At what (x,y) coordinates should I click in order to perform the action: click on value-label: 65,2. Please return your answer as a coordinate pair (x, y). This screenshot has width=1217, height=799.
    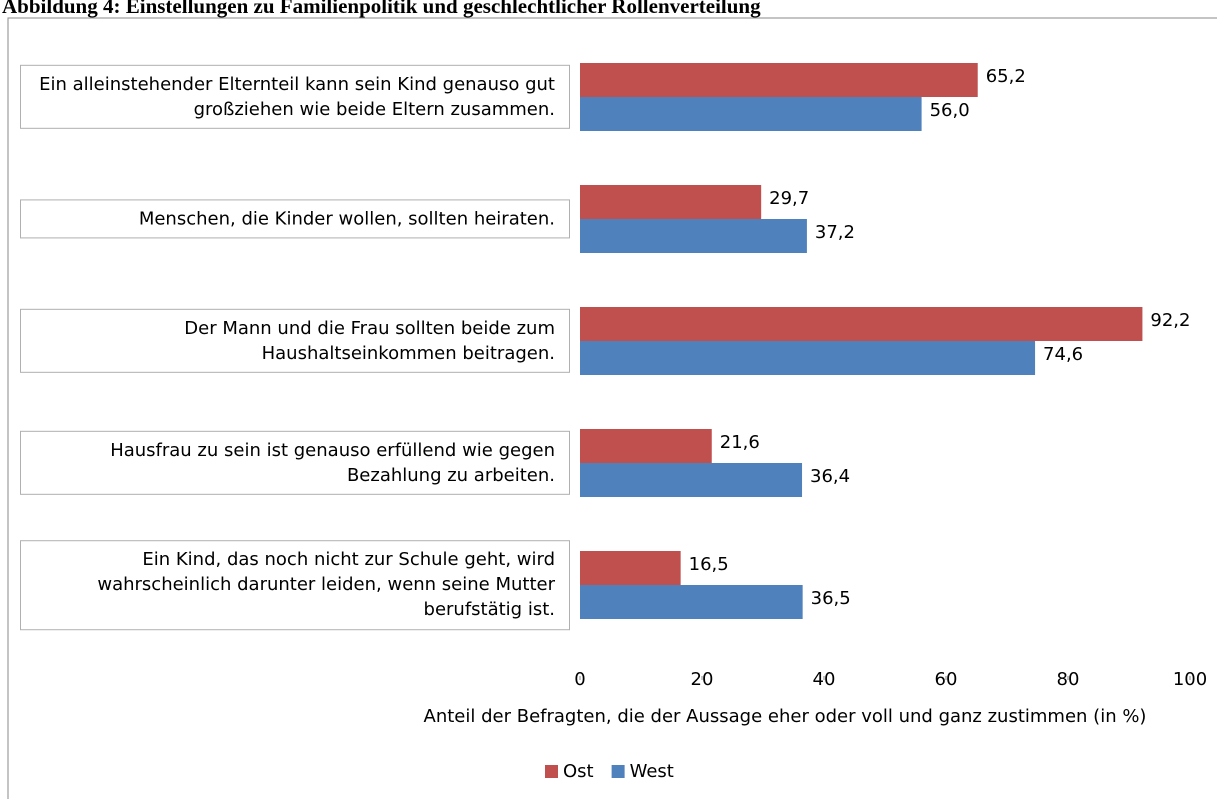
    Looking at the image, I should click on (1006, 76).